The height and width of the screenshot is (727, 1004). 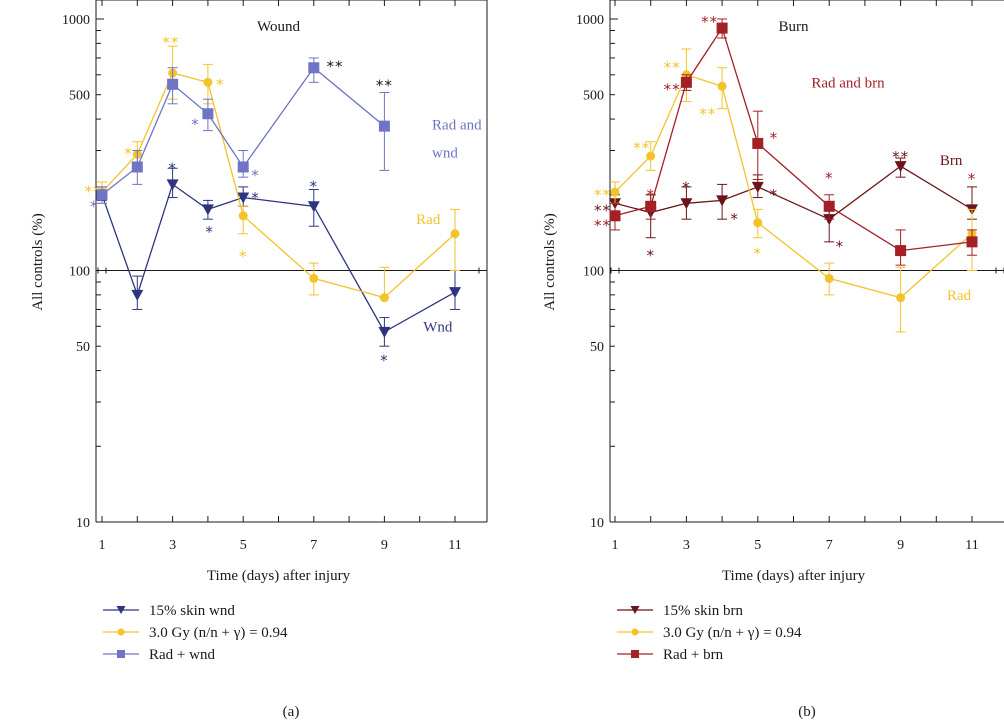 What do you see at coordinates (182, 655) in the screenshot?
I see `legend-label: Rad + wnd` at bounding box center [182, 655].